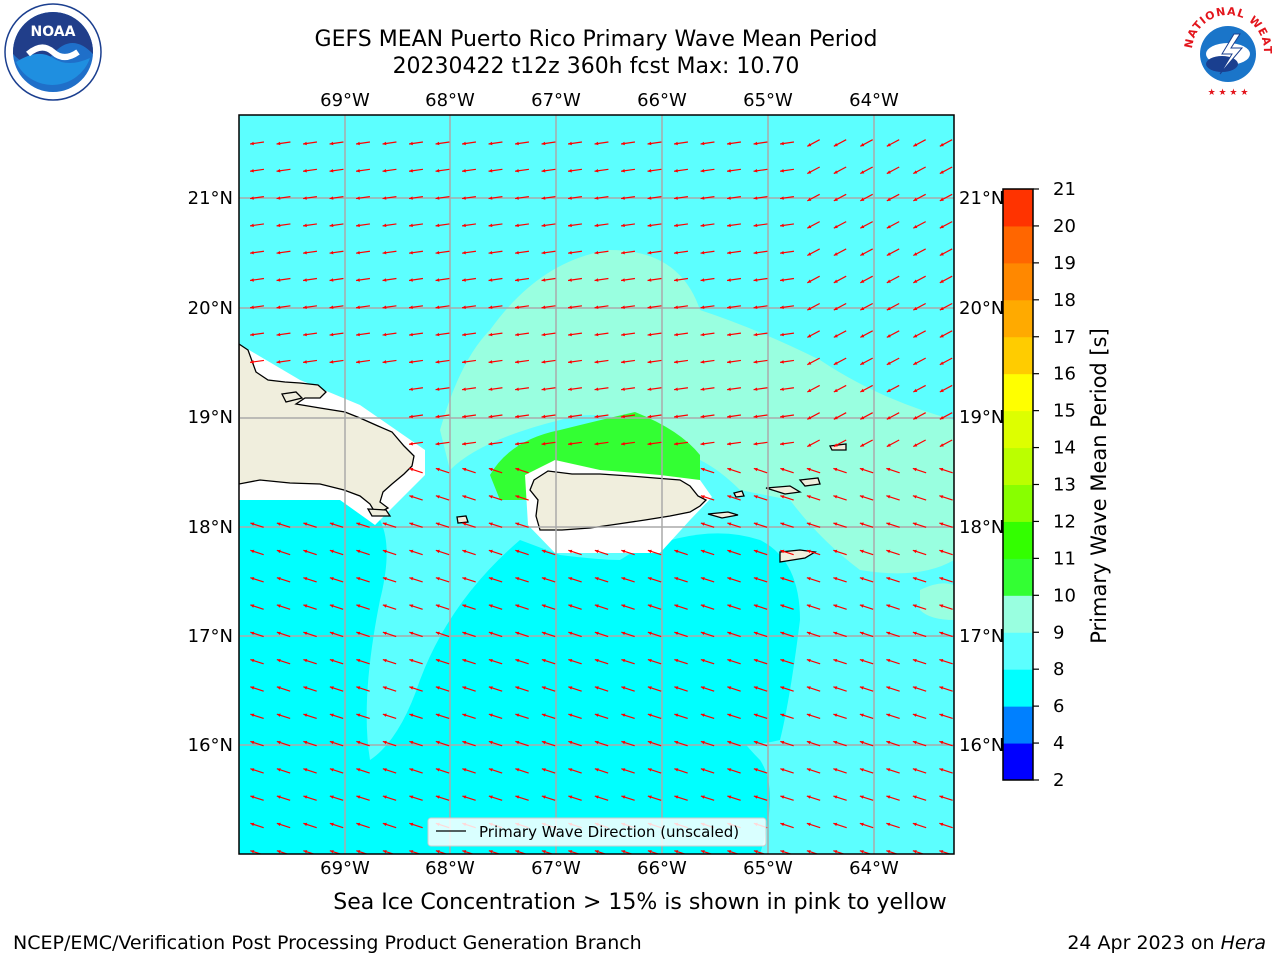 Image resolution: width=1280 pixels, height=960 pixels. What do you see at coordinates (1064, 595) in the screenshot?
I see `colorbar-tick-label: 10` at bounding box center [1064, 595].